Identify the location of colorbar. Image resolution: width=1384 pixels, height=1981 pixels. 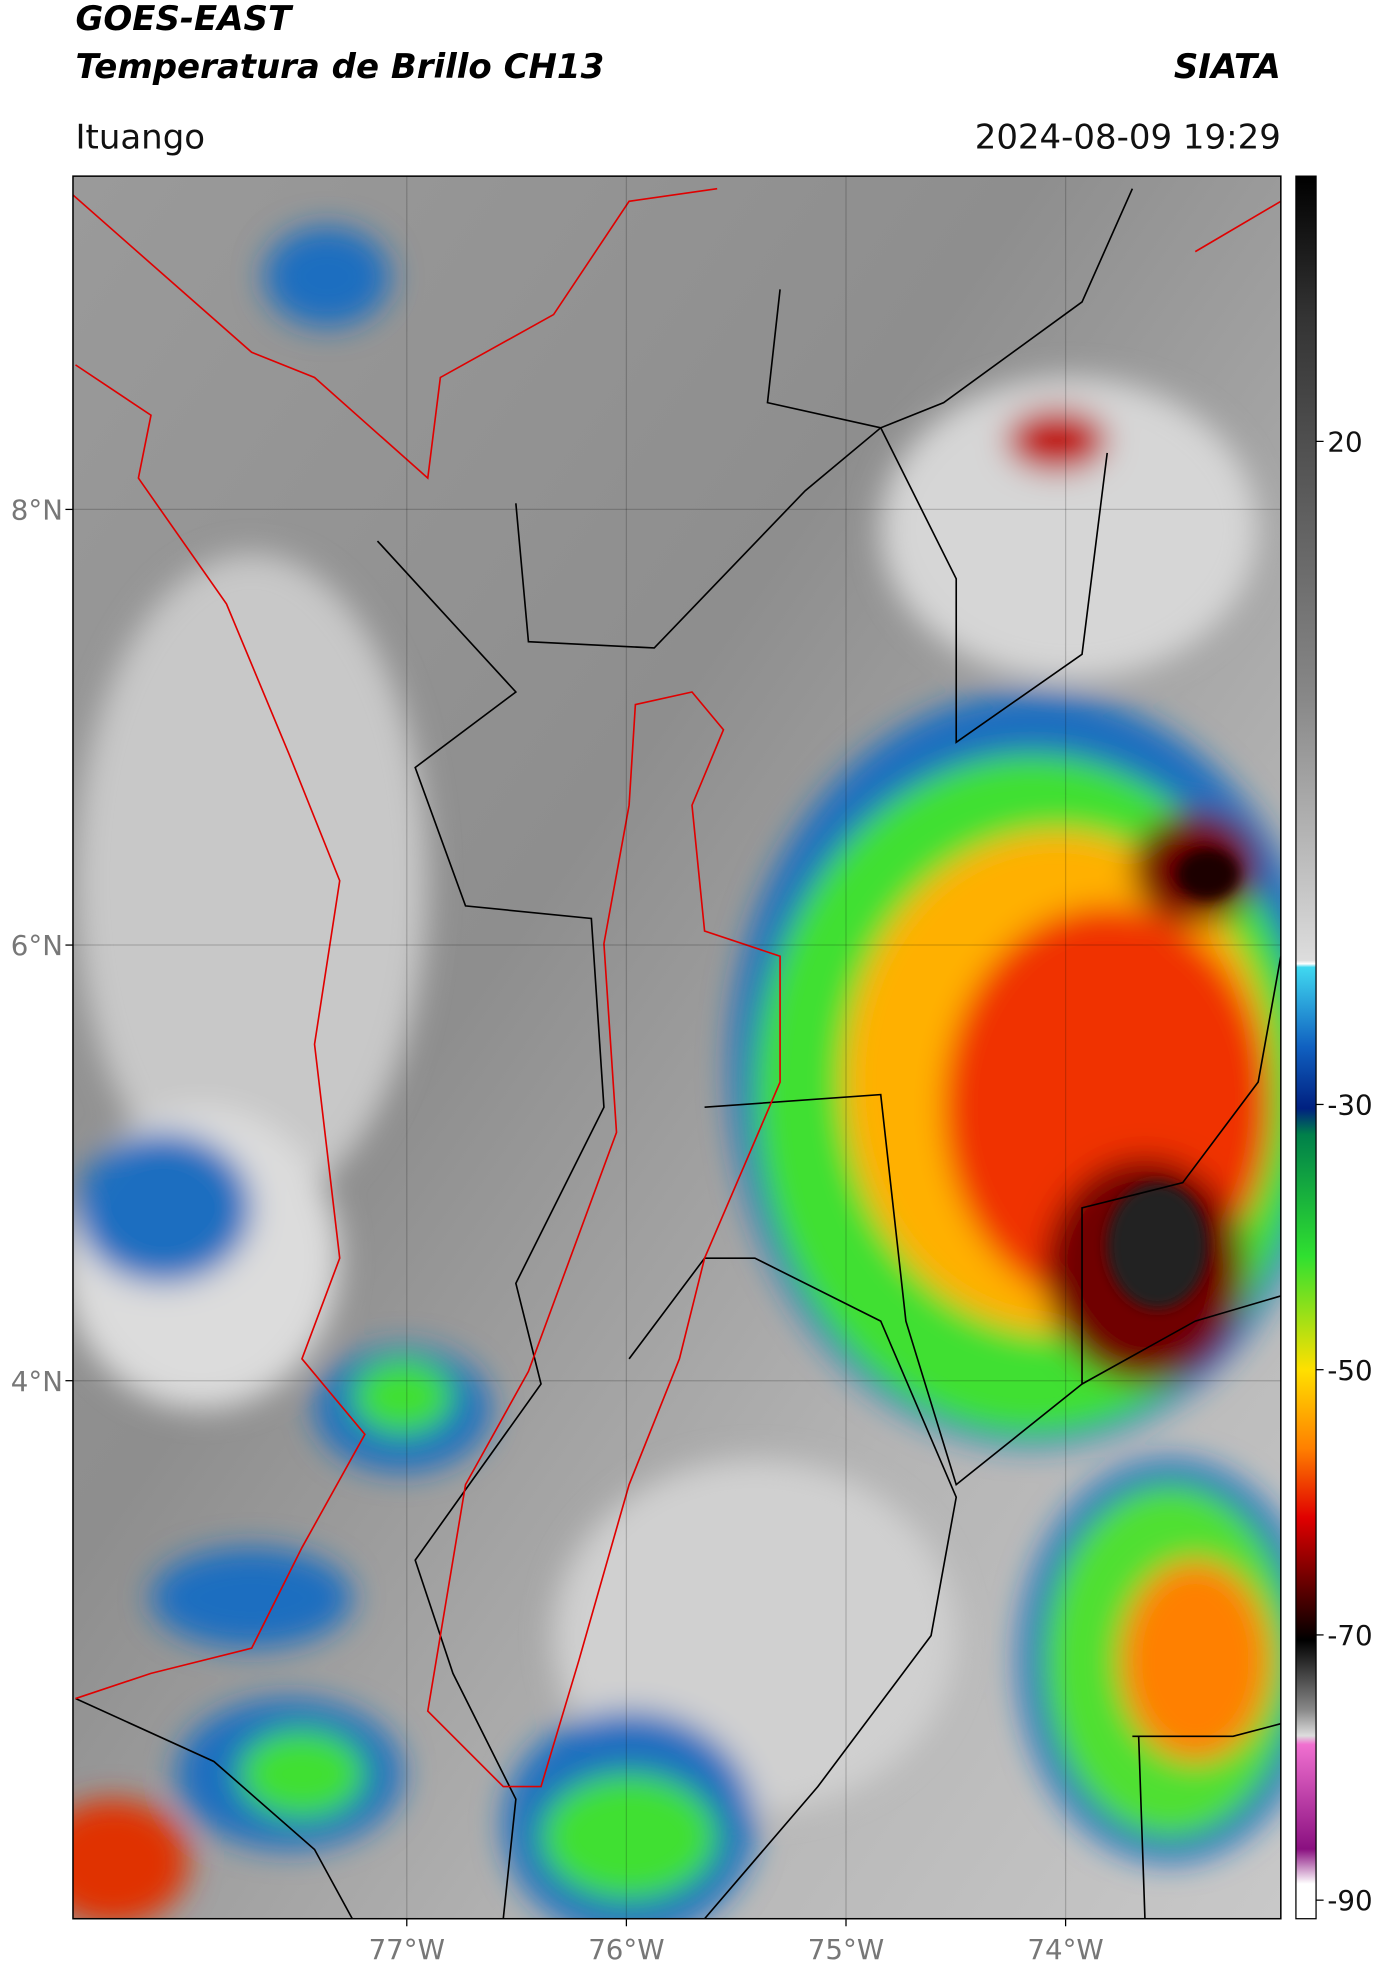
(1306, 1047).